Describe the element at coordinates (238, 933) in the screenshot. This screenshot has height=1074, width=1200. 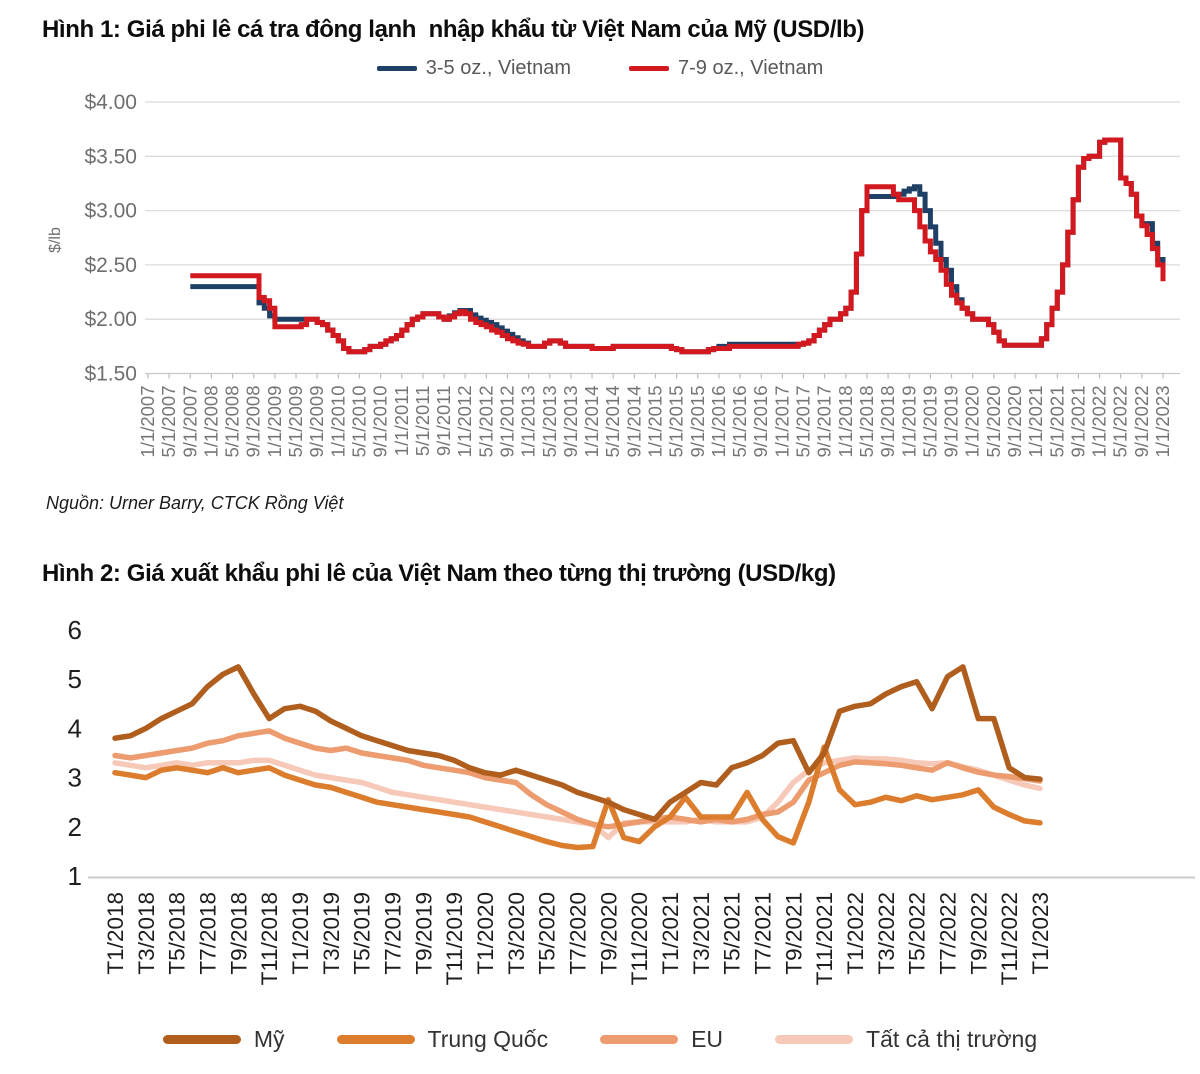
I see `svg-text: T9/2018` at that location.